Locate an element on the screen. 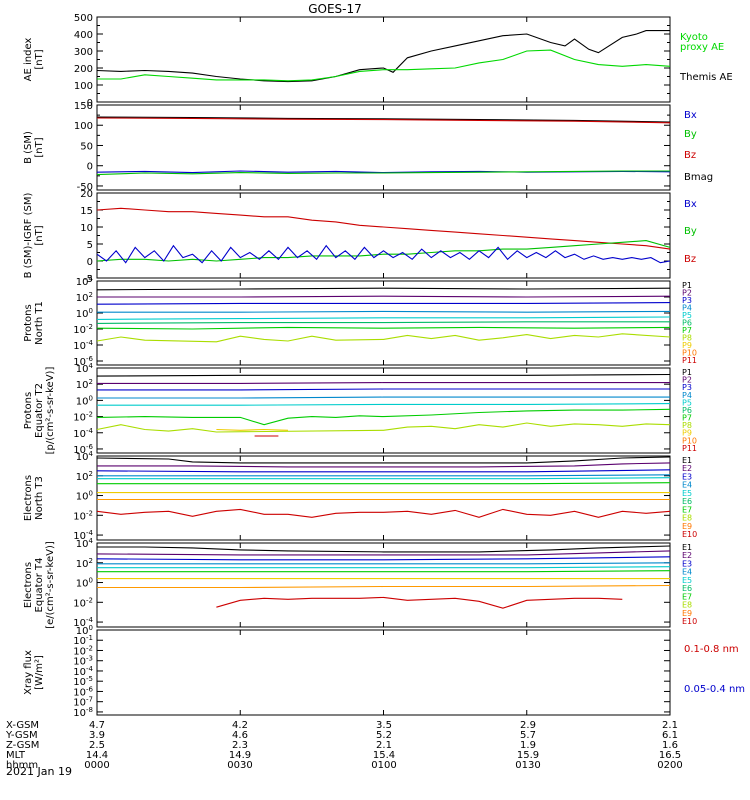  orbit-value: 2.3 is located at coordinates (240, 745).